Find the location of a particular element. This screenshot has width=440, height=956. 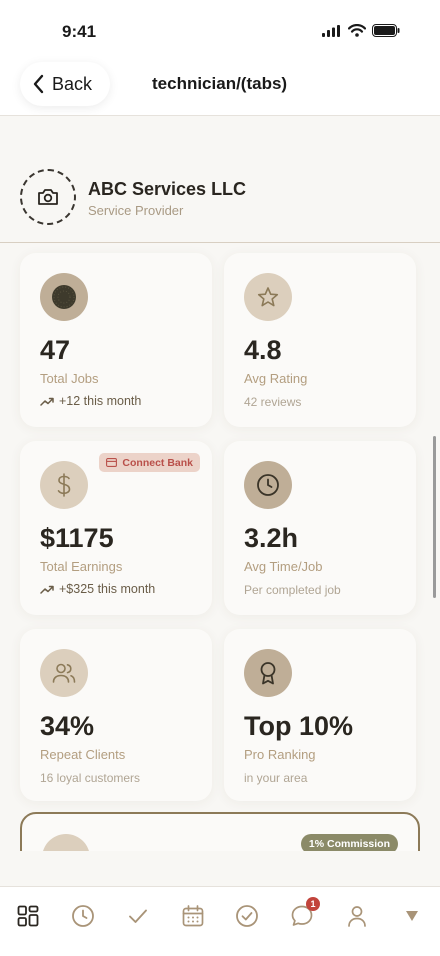

wifi-icon is located at coordinates (357, 30).